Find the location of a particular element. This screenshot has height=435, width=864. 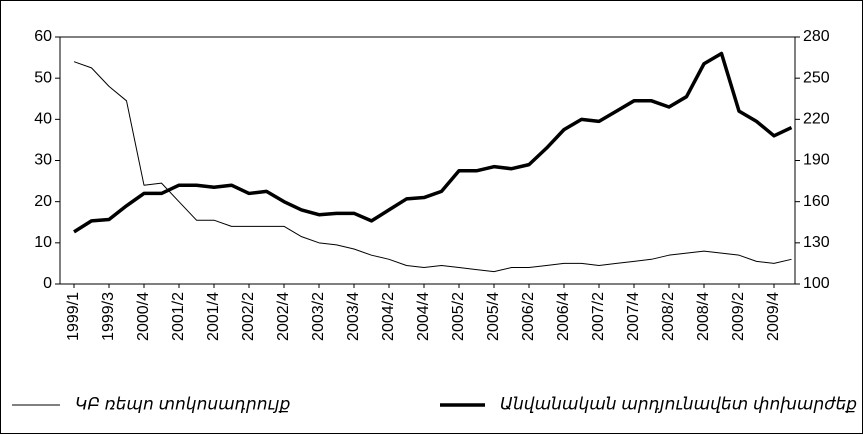

y-tick-label: 30 is located at coordinates (43, 160).